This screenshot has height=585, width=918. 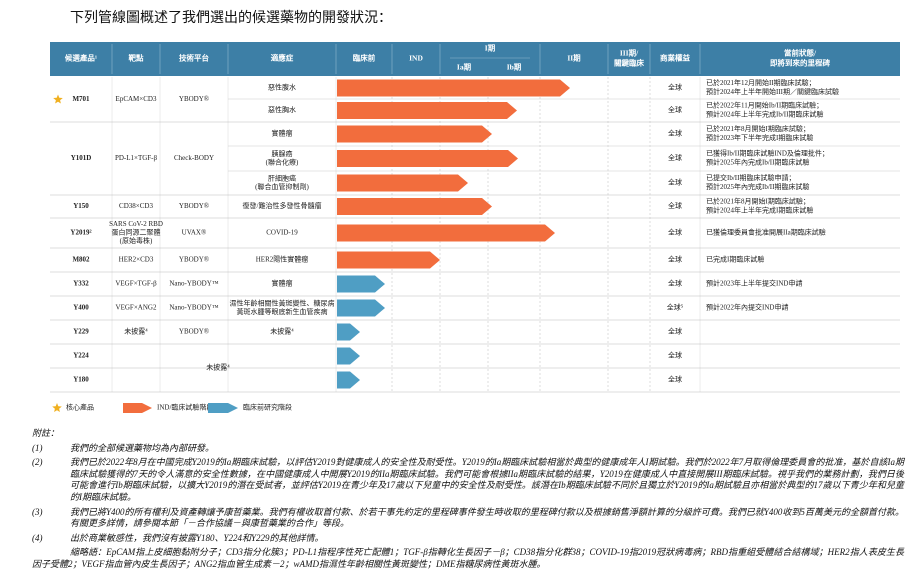 I want to click on status: 預計2023年上半年提交IND申請, so click(x=754, y=283).